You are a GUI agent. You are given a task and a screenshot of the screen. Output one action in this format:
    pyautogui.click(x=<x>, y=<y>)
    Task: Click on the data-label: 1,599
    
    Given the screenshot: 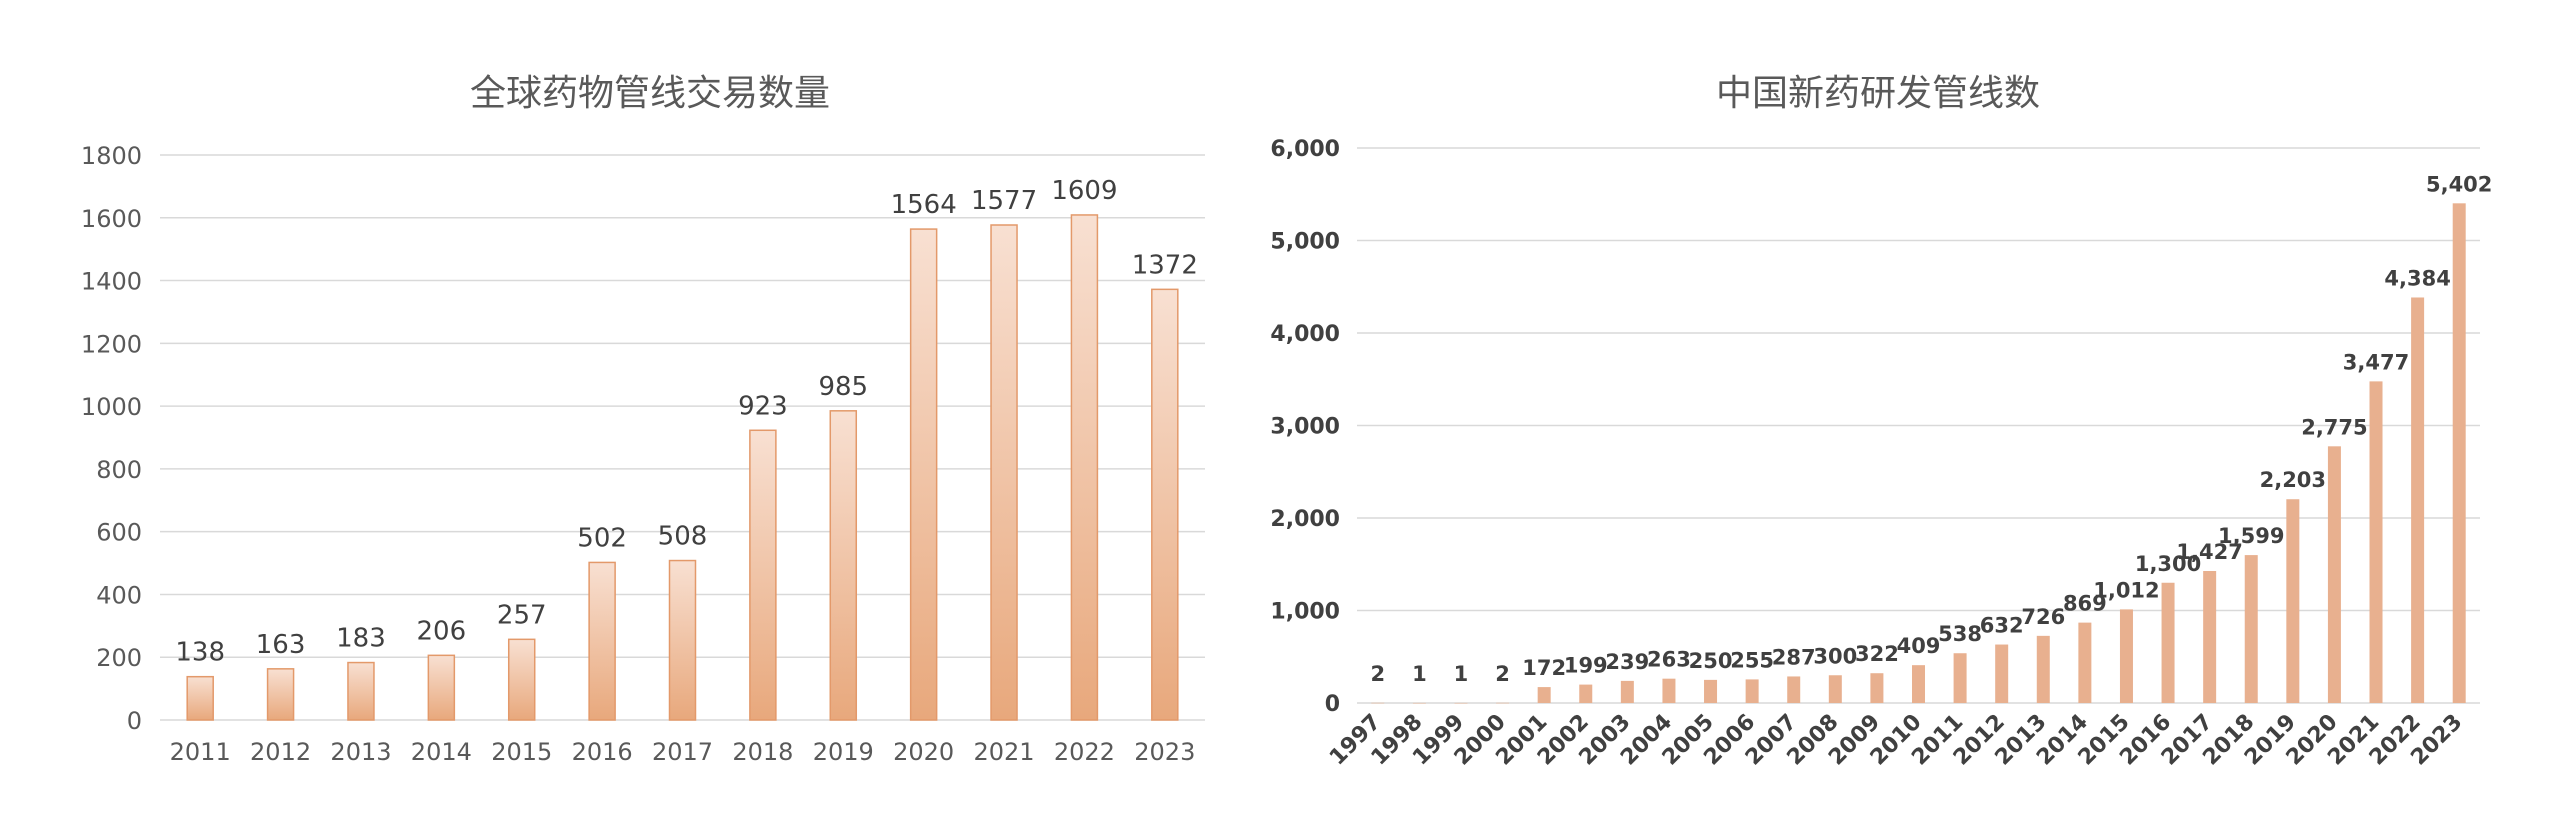 What is the action you would take?
    pyautogui.click(x=2251, y=536)
    